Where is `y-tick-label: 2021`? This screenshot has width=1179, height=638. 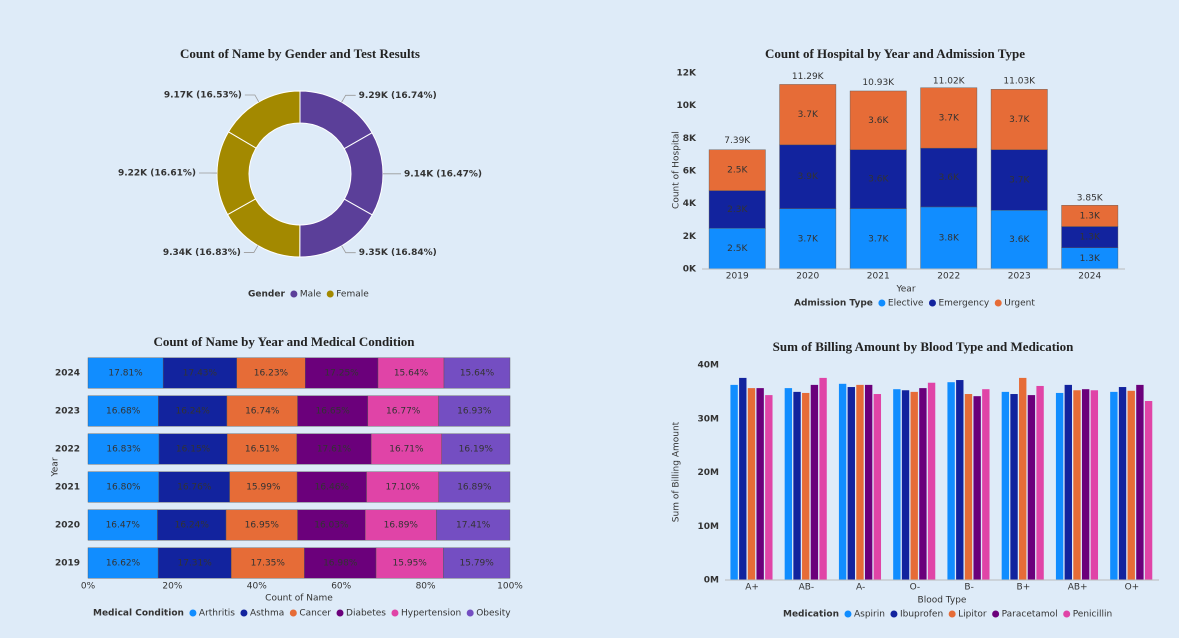 y-tick-label: 2021 is located at coordinates (67, 488).